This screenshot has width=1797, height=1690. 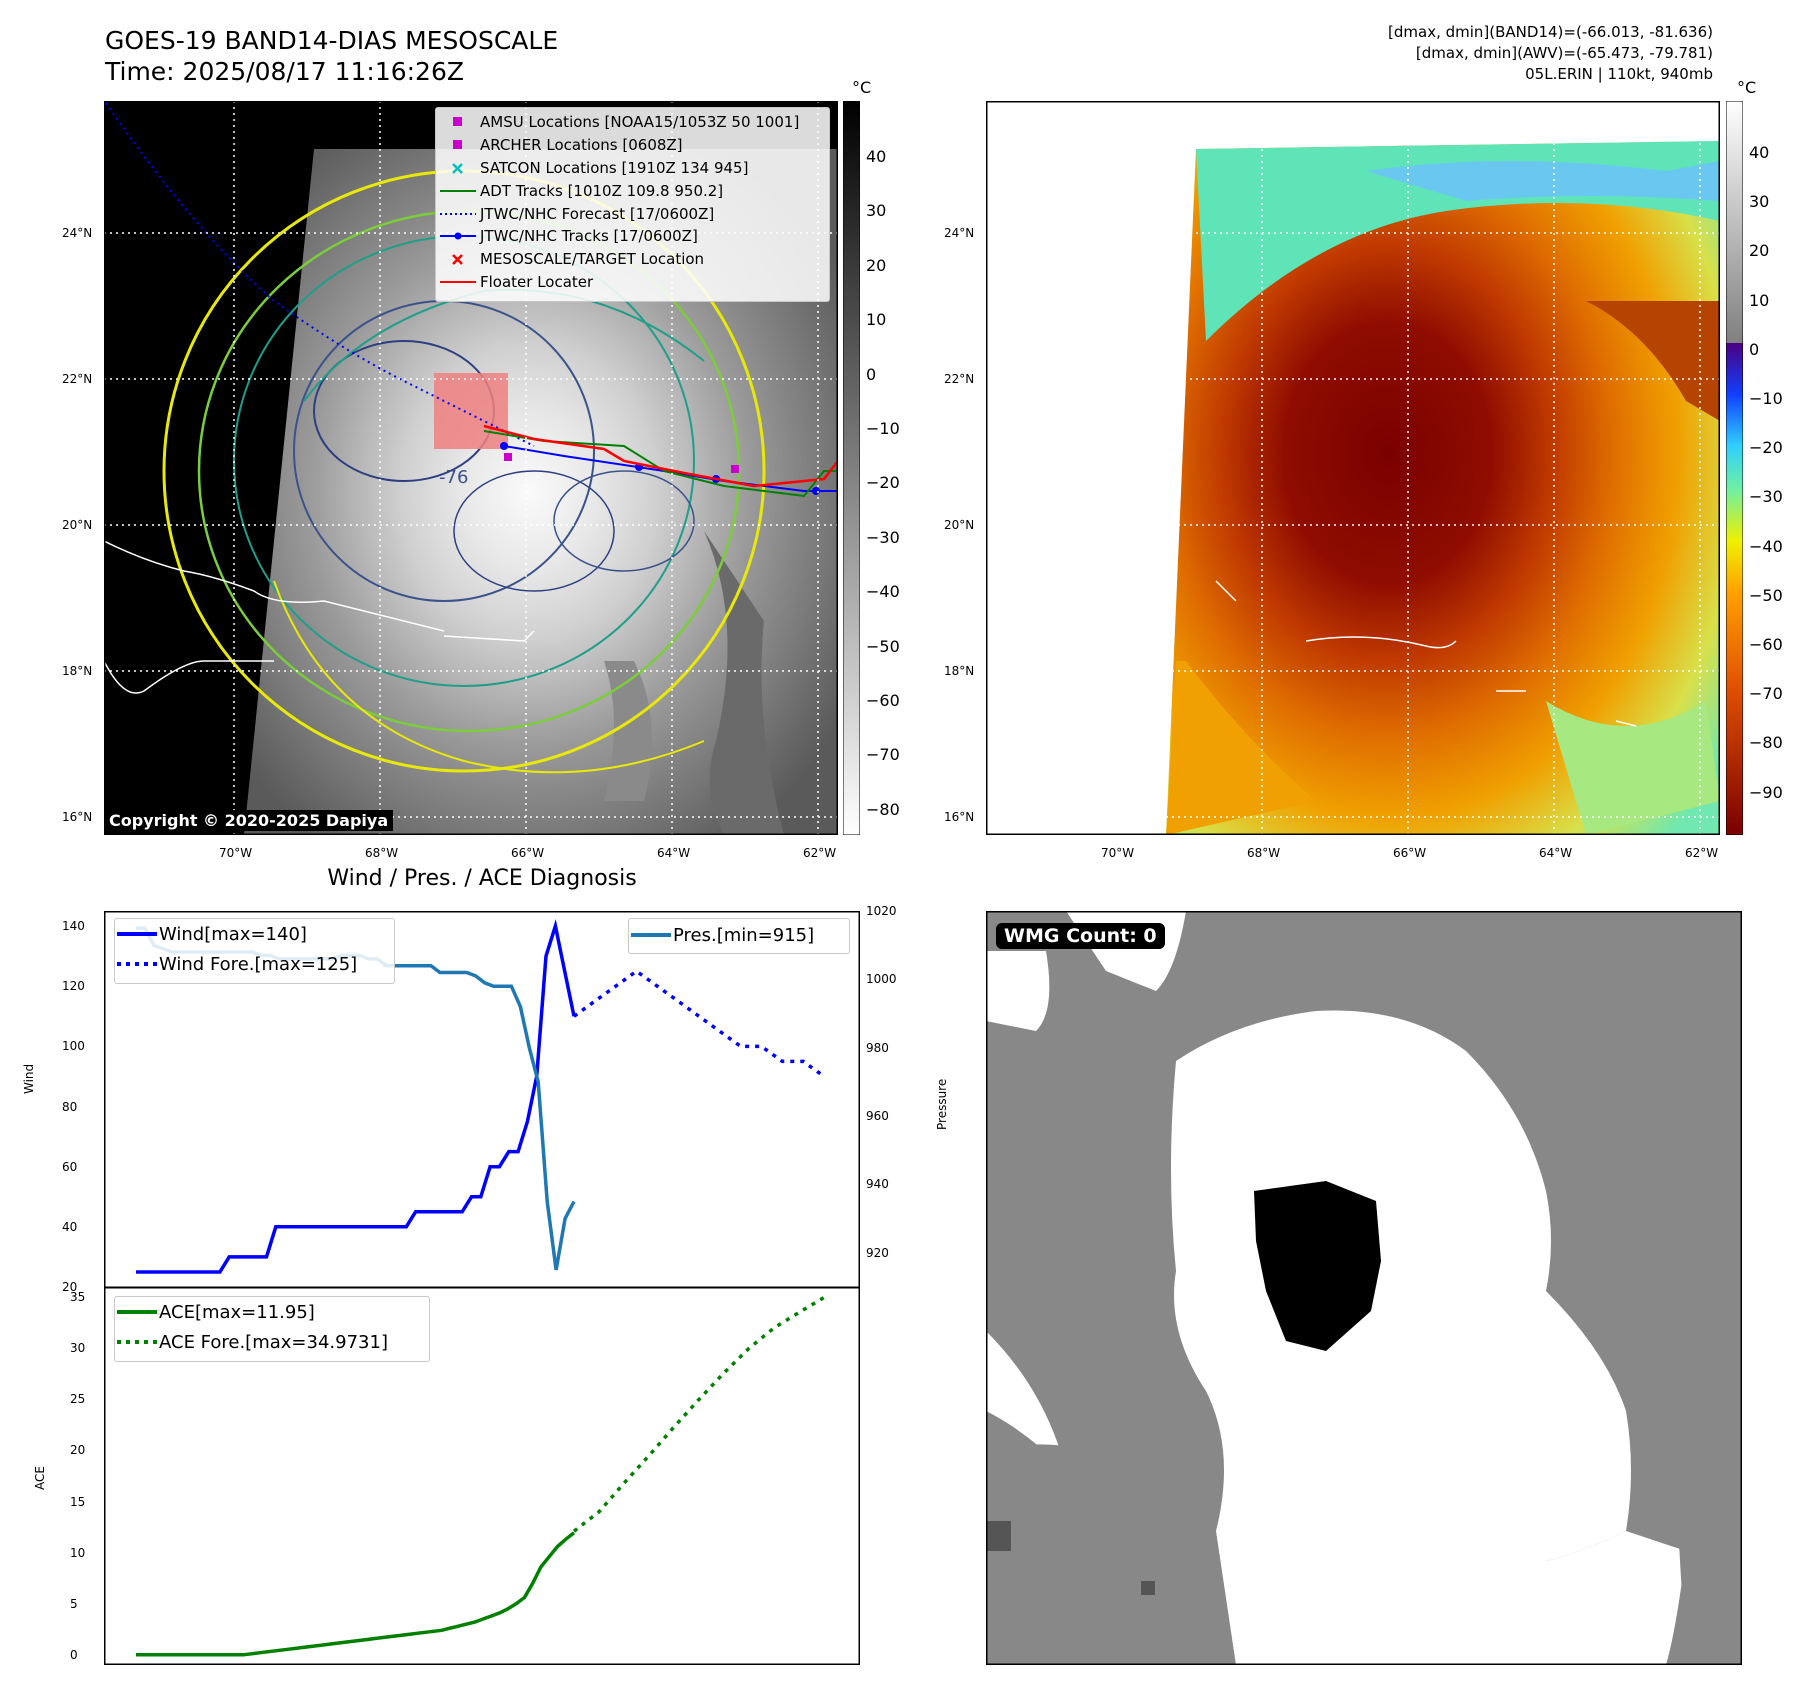 What do you see at coordinates (70, 1106) in the screenshot?
I see `wind-tick: 80` at bounding box center [70, 1106].